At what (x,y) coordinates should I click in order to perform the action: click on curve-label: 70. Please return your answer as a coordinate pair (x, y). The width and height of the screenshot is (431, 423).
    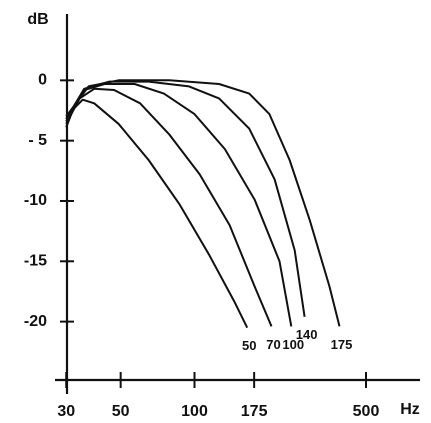
    Looking at the image, I should click on (273, 344).